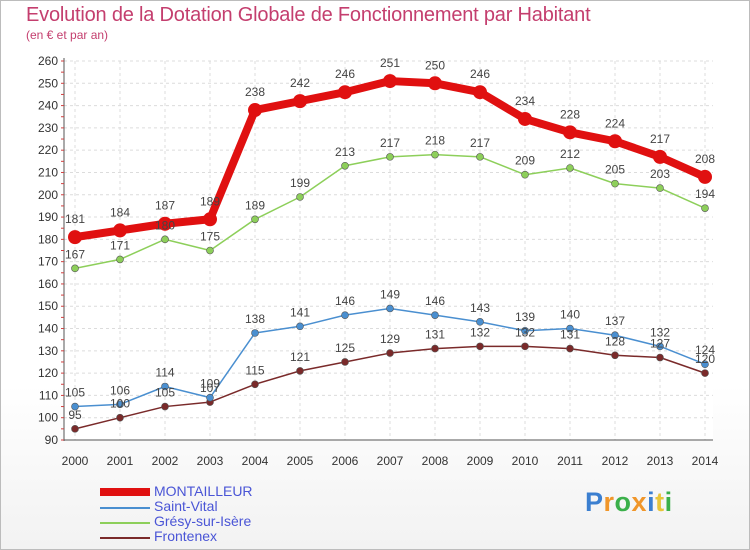  I want to click on x-tick-label: 2001, so click(120, 461).